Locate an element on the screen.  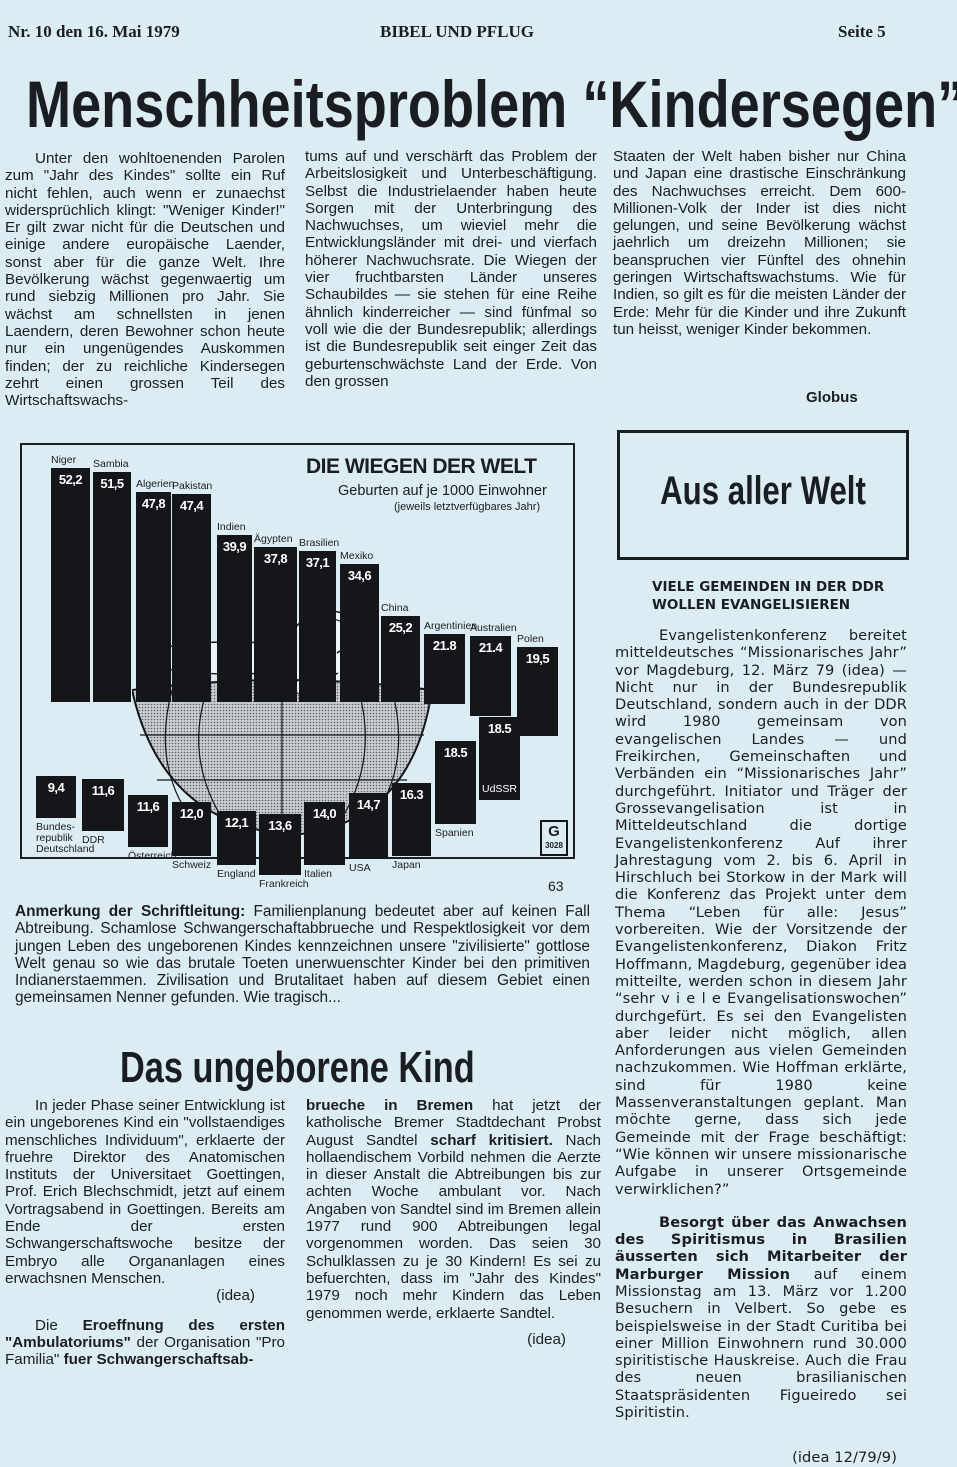
bar-label: England is located at coordinates (236, 874).